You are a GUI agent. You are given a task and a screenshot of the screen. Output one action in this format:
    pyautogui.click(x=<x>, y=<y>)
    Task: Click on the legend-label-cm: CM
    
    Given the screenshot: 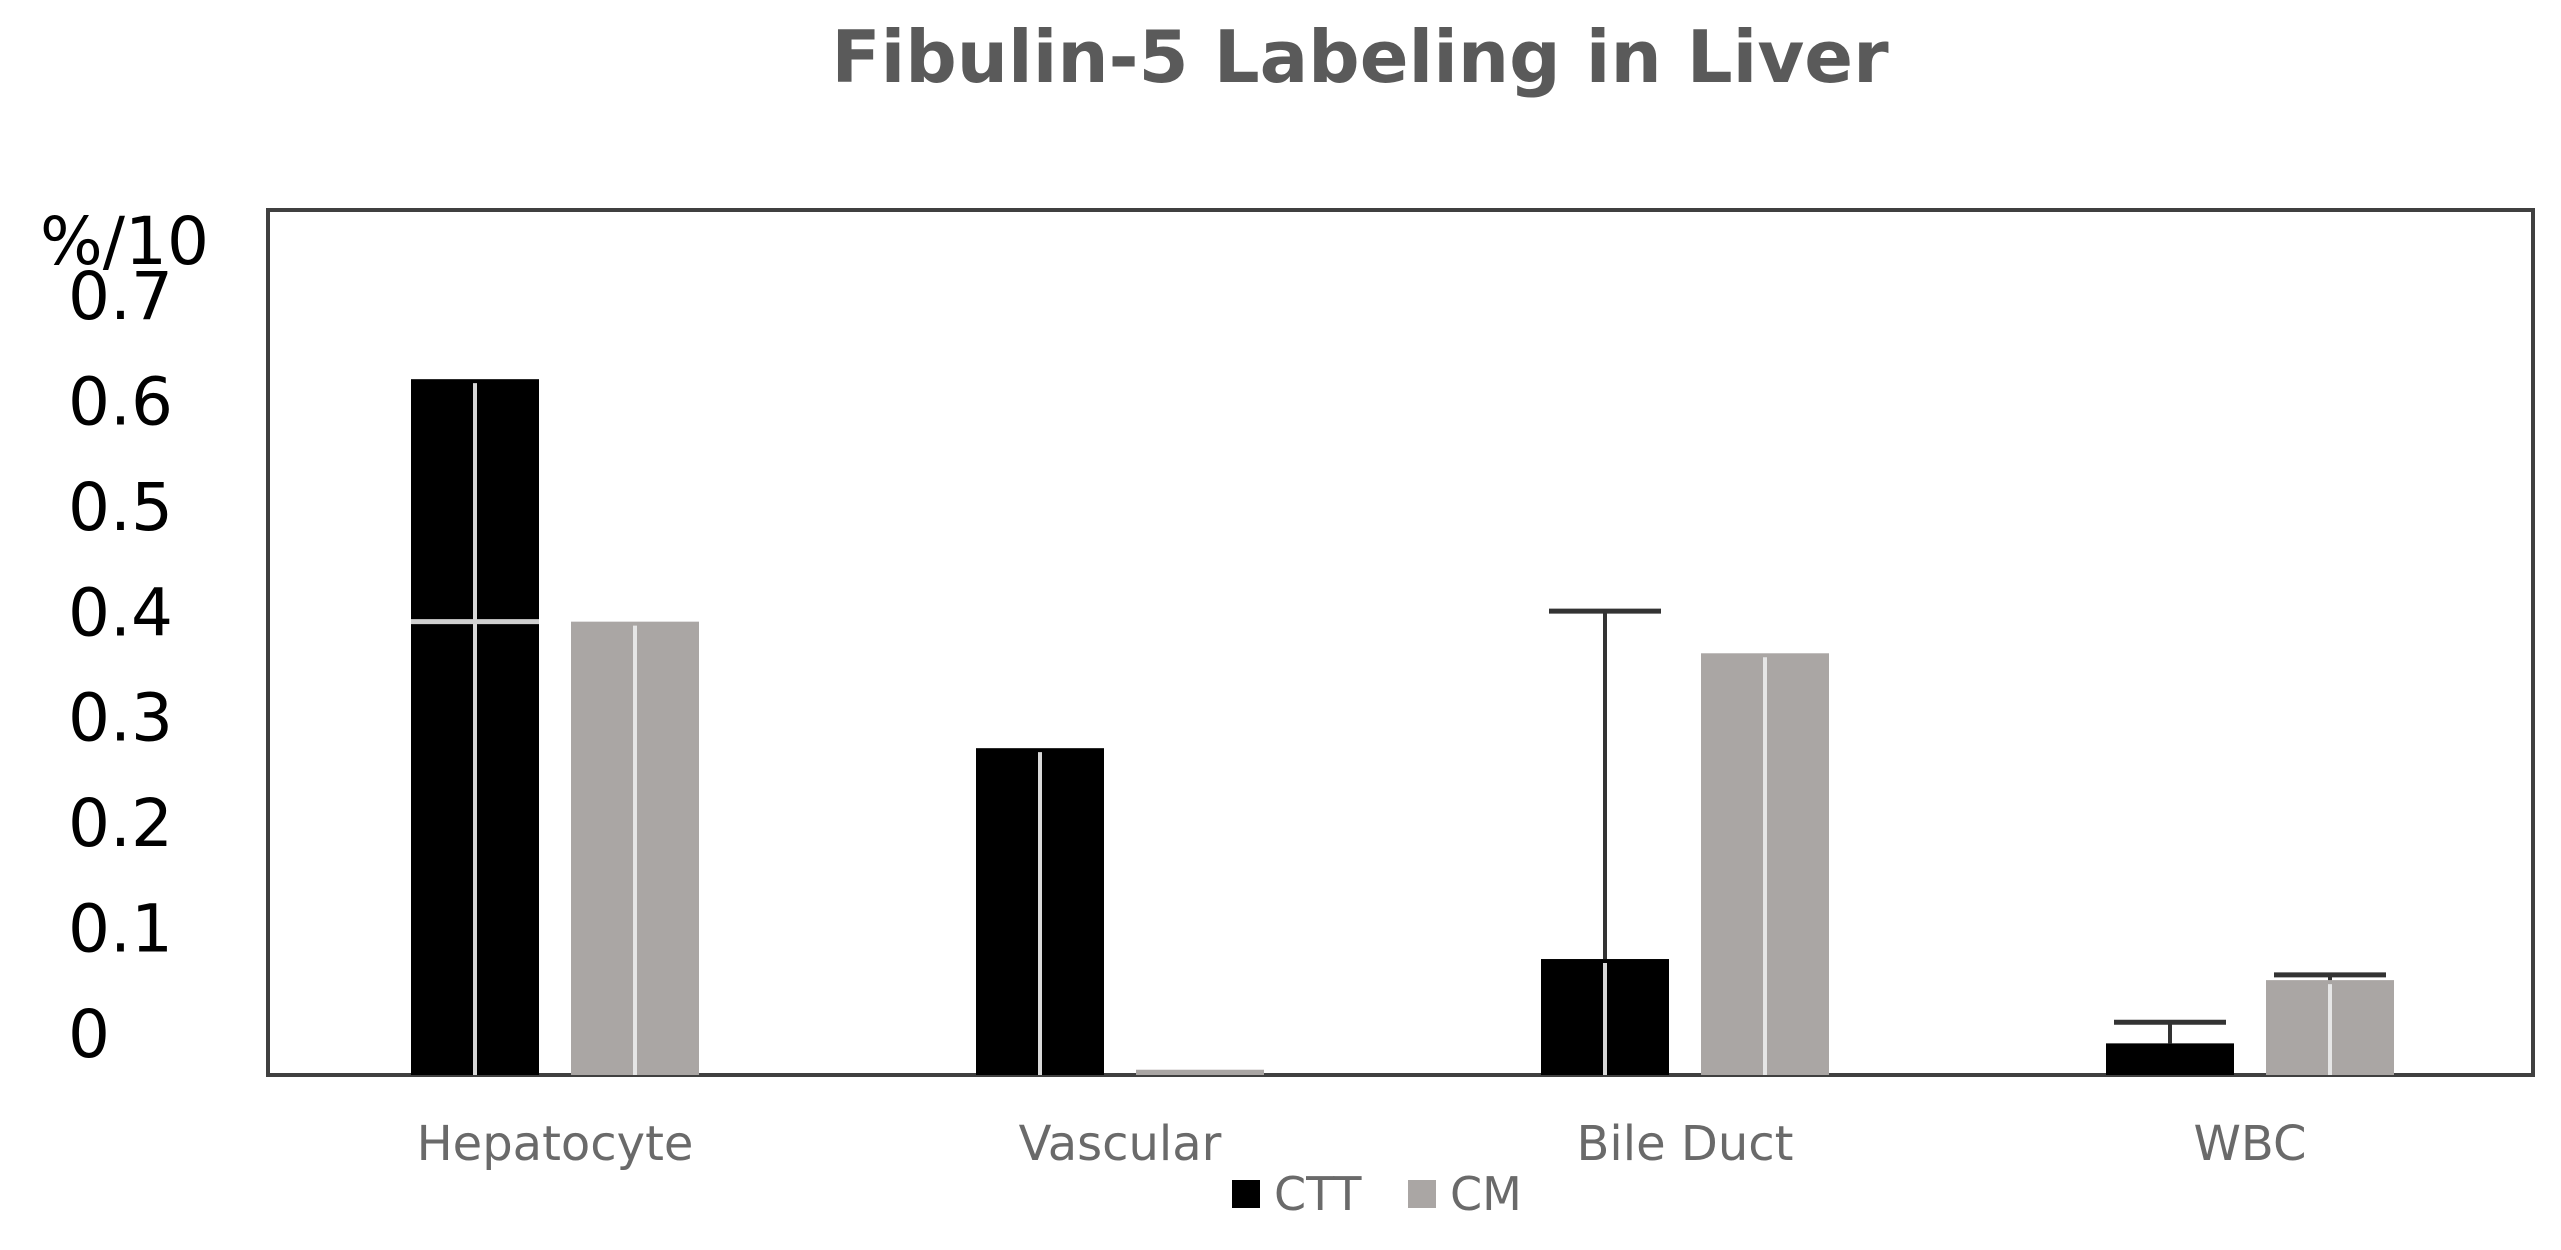 What is the action you would take?
    pyautogui.click(x=1486, y=1194)
    